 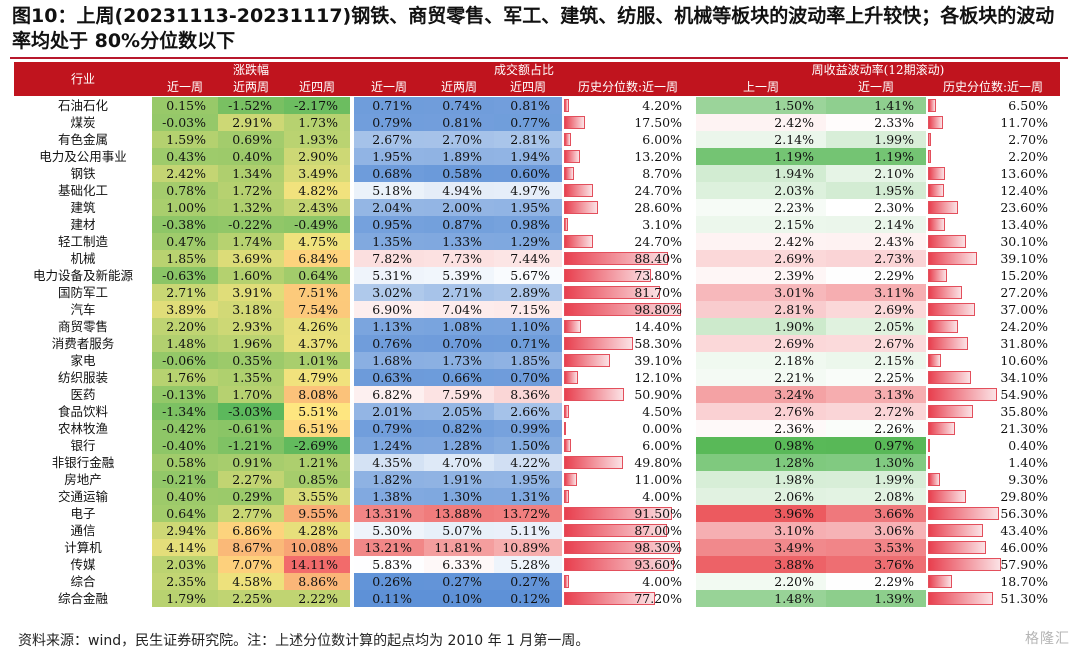 What do you see at coordinates (993, 513) in the screenshot?
I see `vol-percentile-cell: 56.30%` at bounding box center [993, 513].